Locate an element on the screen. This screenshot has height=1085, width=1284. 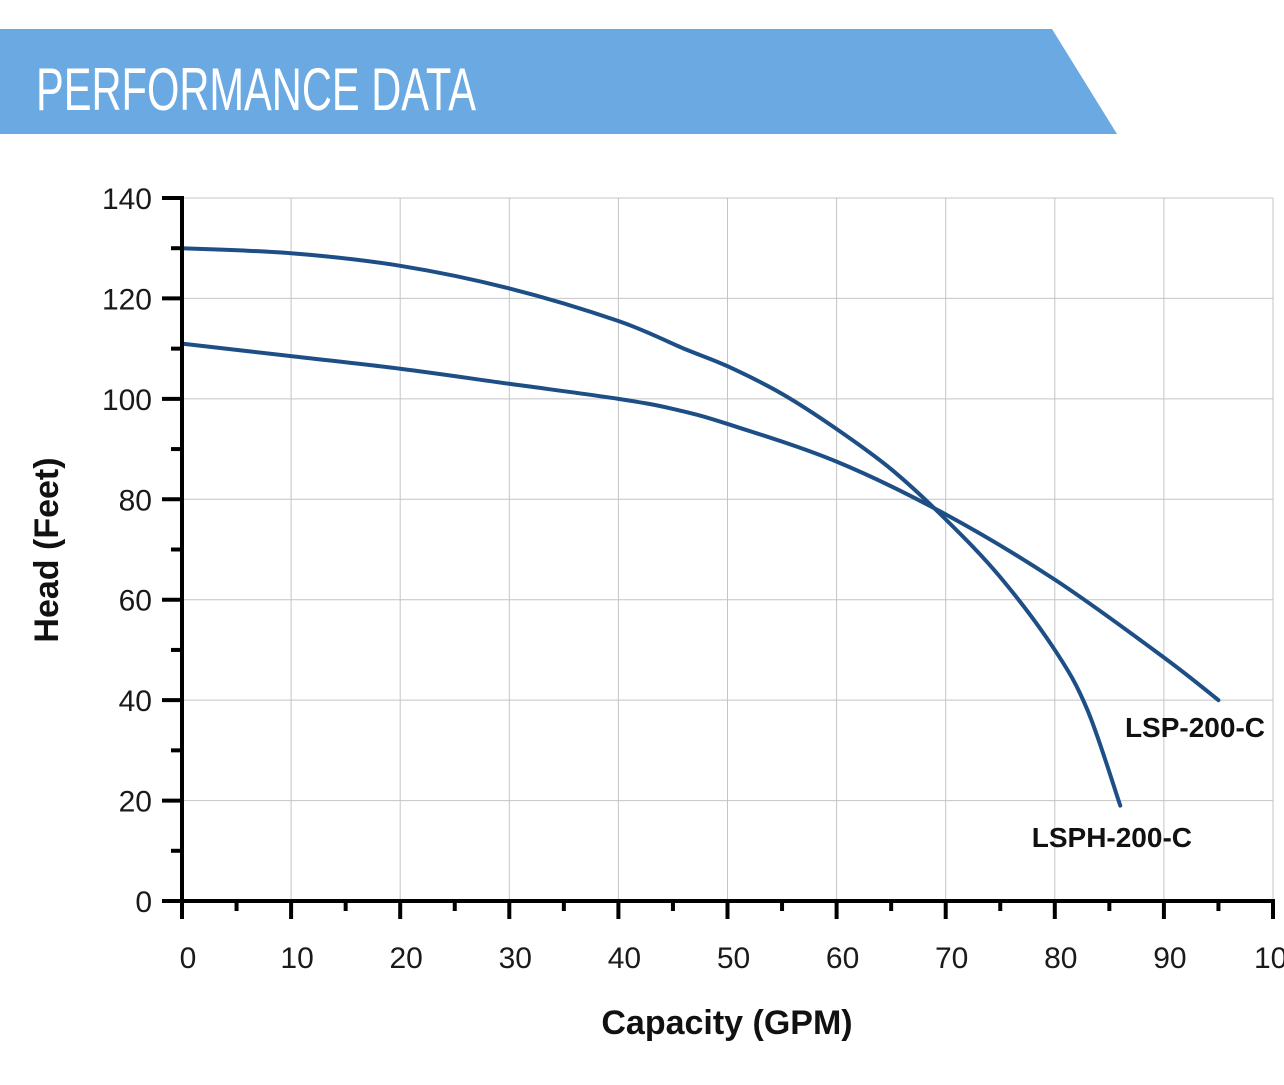
x-tick-label-70: 70 is located at coordinates (951, 958).